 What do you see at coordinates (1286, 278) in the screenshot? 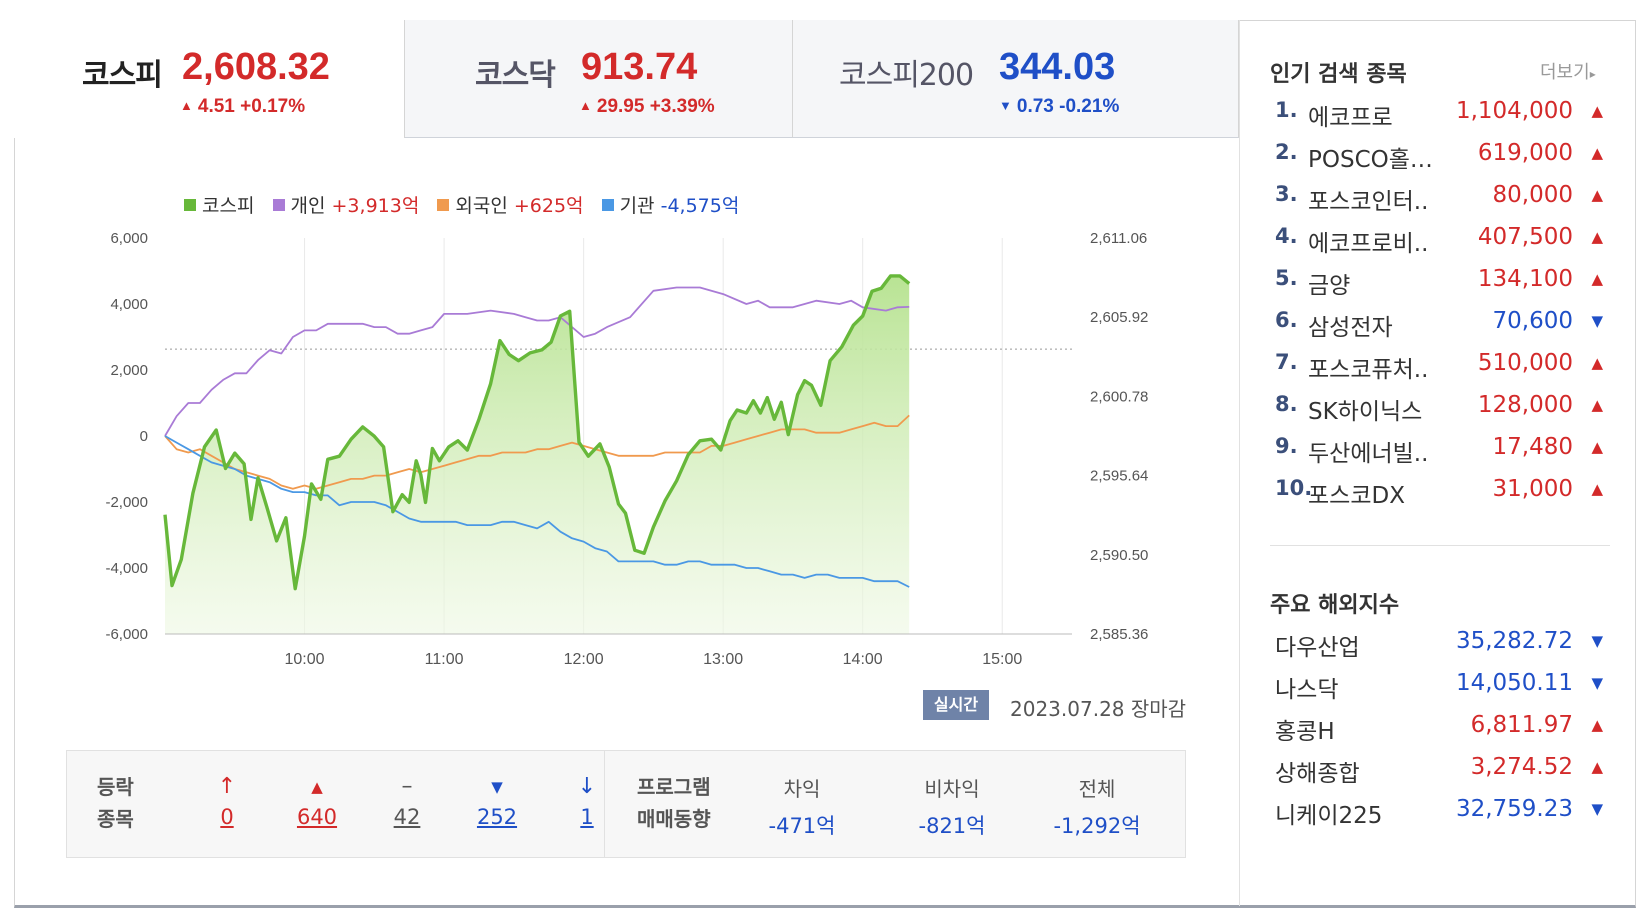
I see `popular-stock-rank: 5.` at bounding box center [1286, 278].